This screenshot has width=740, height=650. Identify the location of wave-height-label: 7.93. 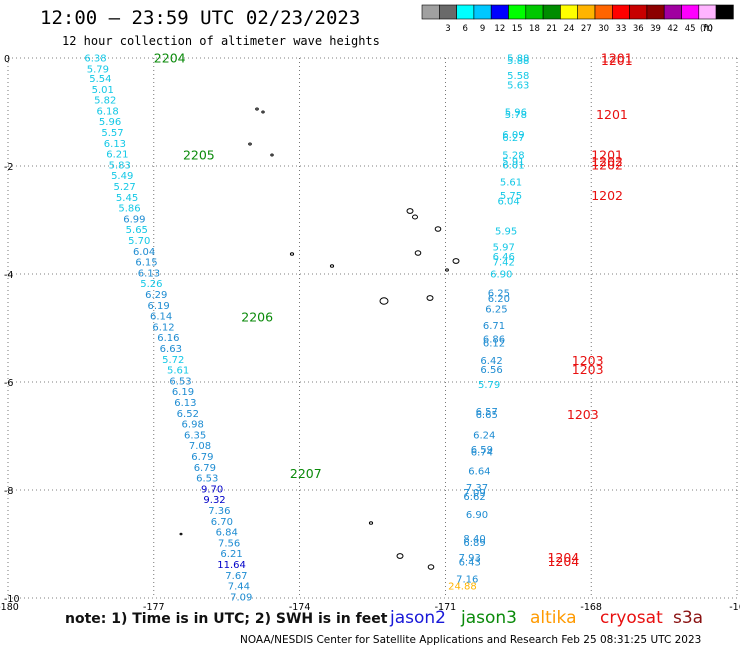
(470, 558).